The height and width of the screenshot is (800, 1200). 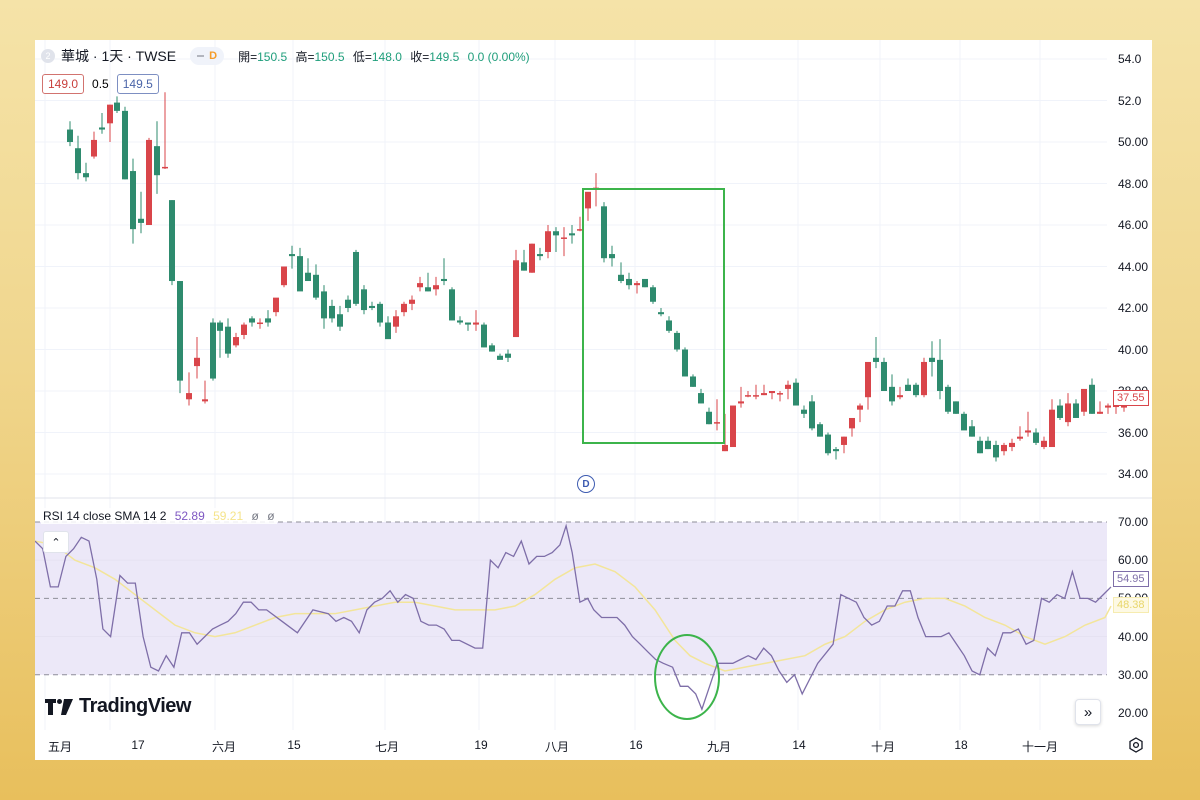 I want to click on symbol-title: 華城 · 1天 · TWSE, so click(x=119, y=56).